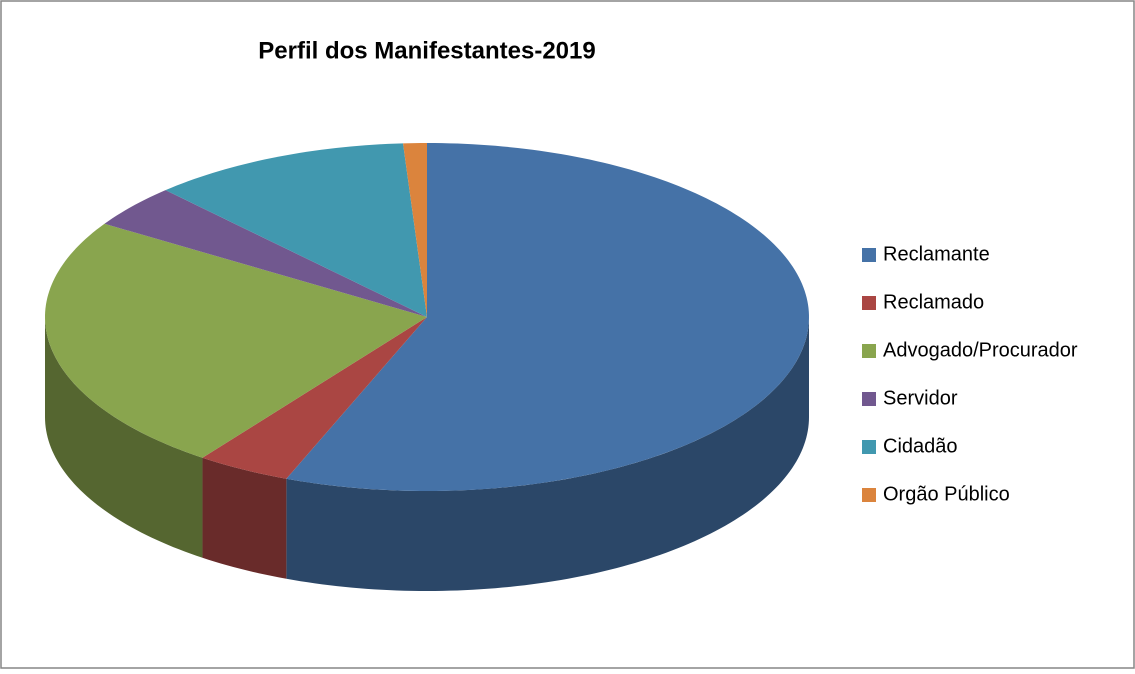 The height and width of the screenshot is (674, 1135). I want to click on legend-label: Reclamado, so click(933, 302).